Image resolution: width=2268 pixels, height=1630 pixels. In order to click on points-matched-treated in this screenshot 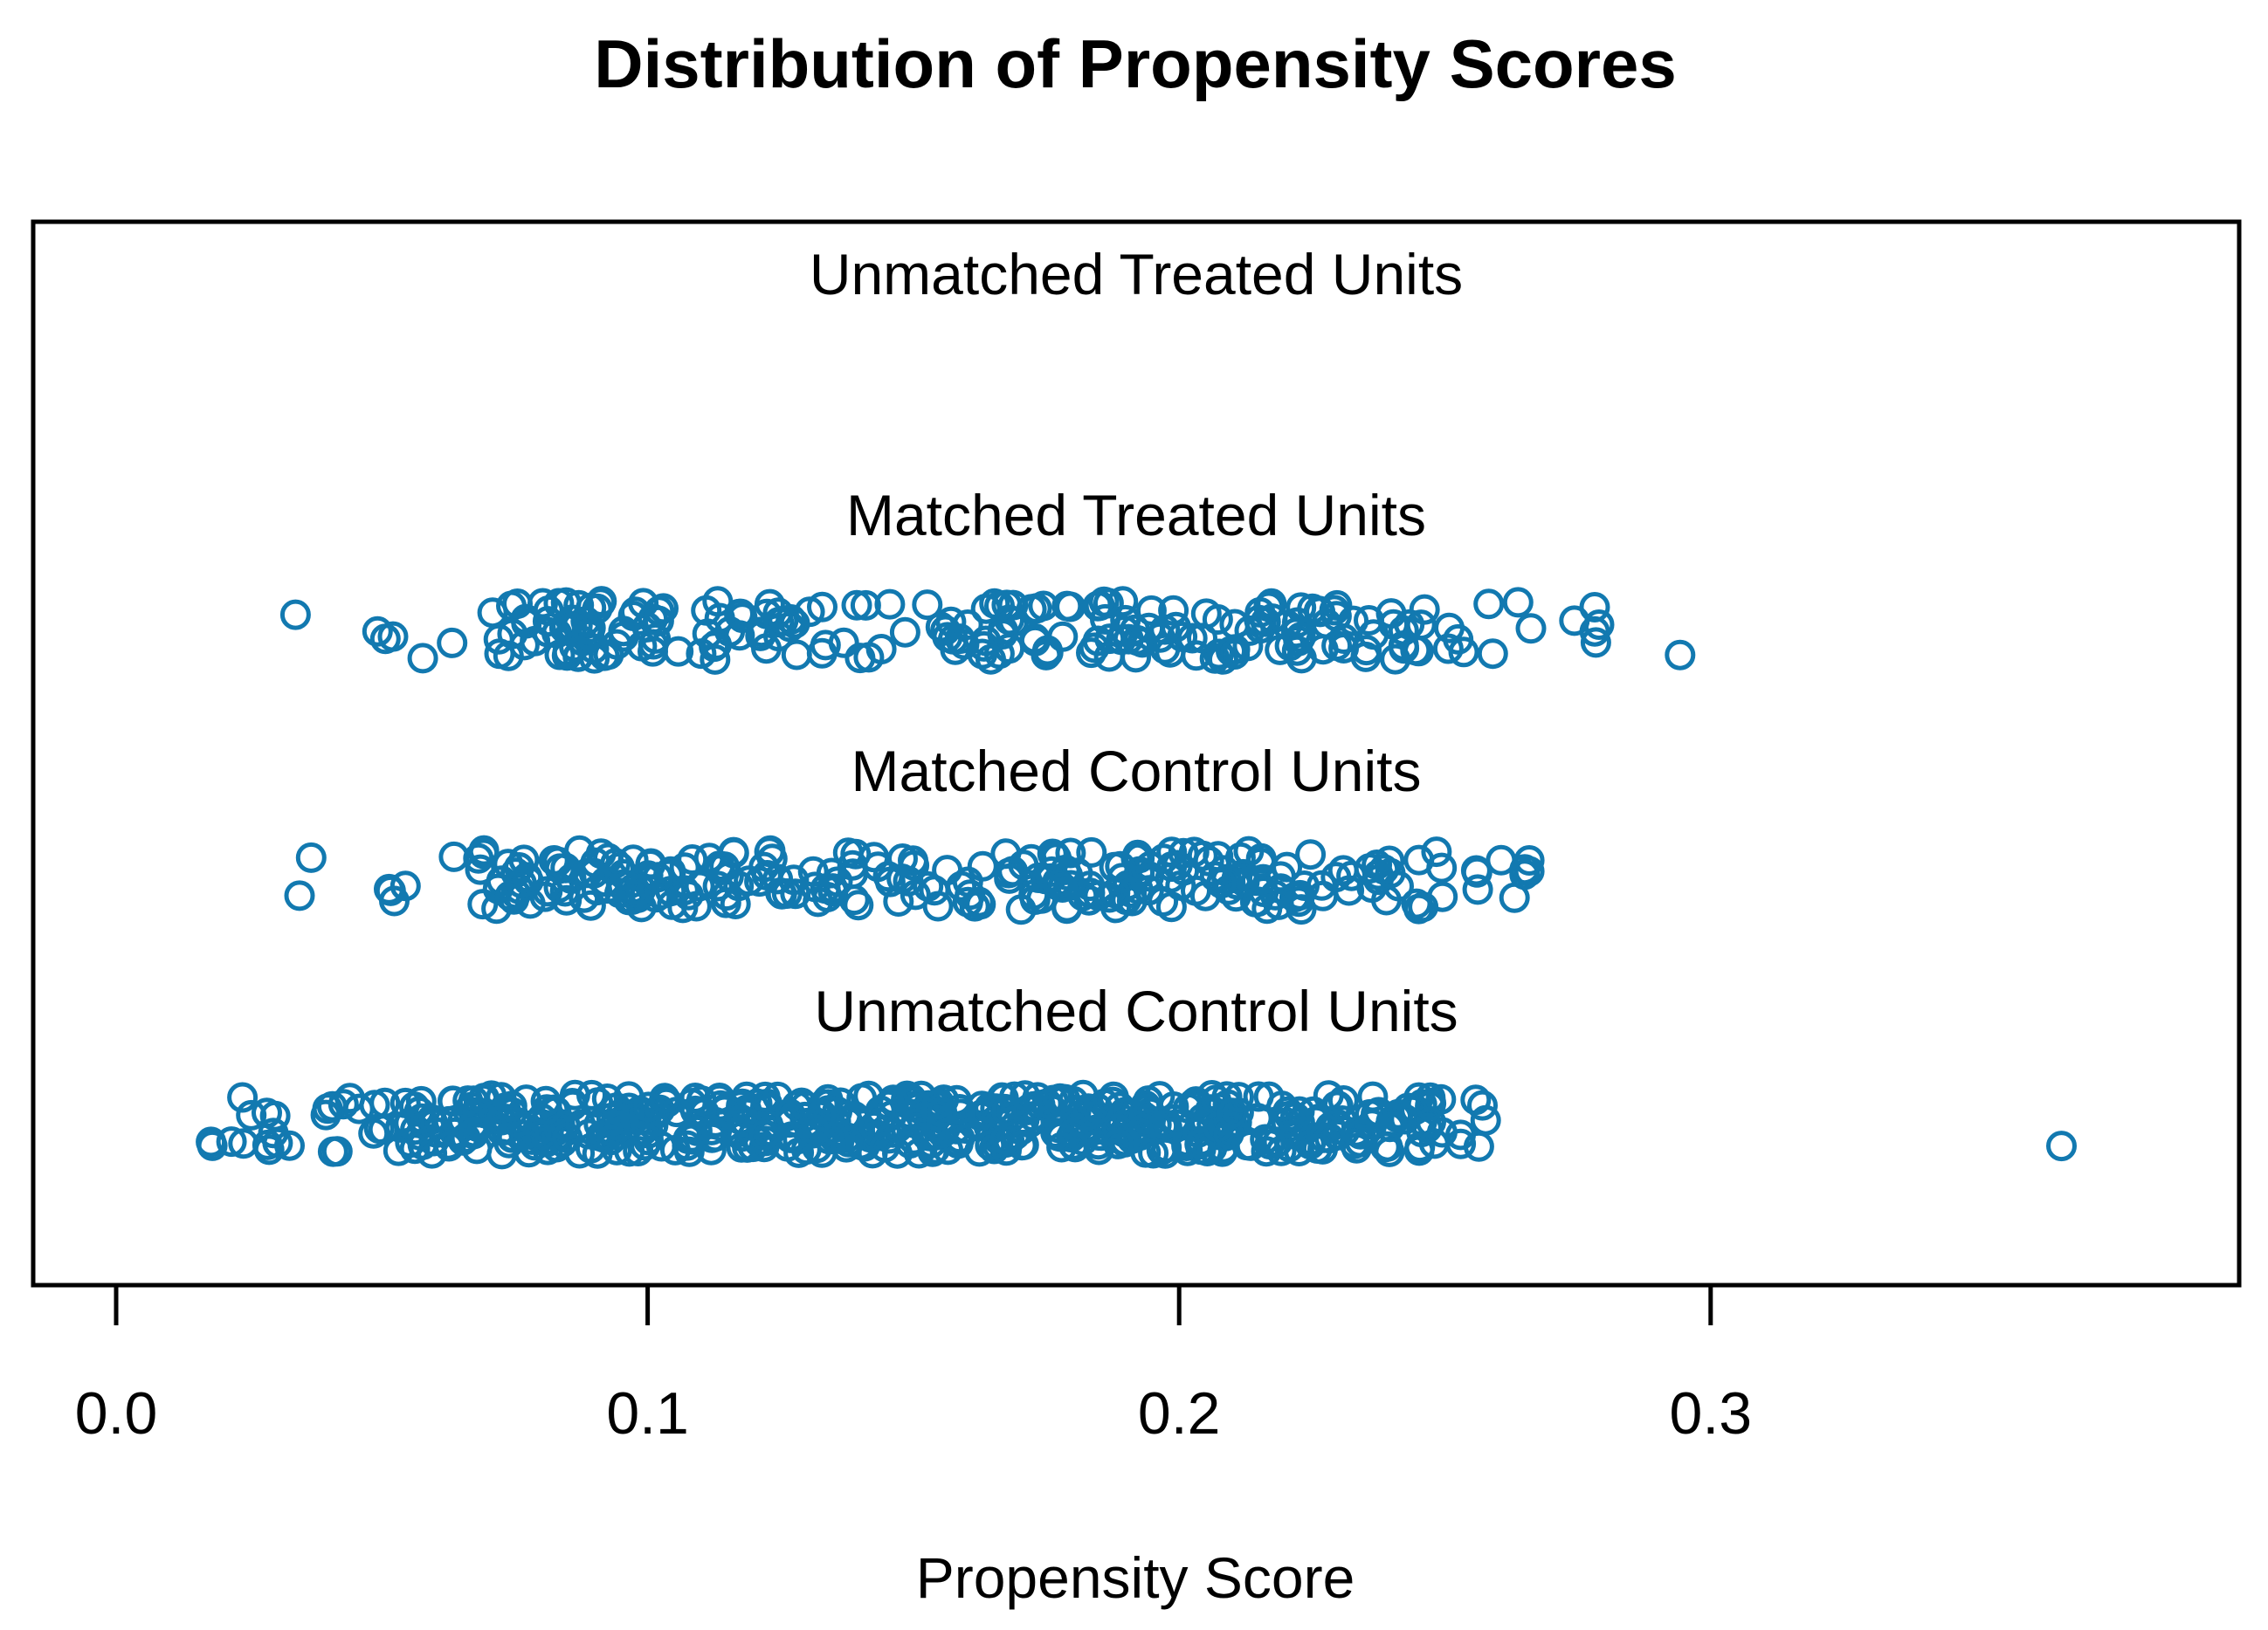, I will do `click(987, 630)`.